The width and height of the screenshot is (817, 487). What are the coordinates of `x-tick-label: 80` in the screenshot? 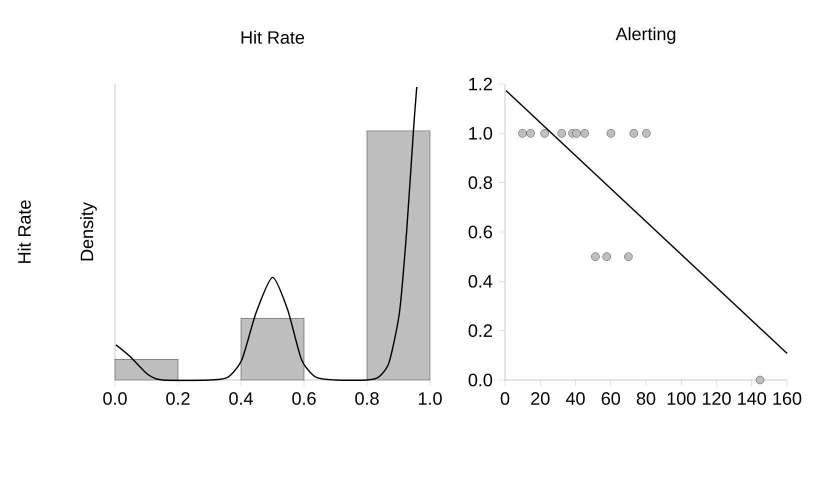 It's located at (646, 398).